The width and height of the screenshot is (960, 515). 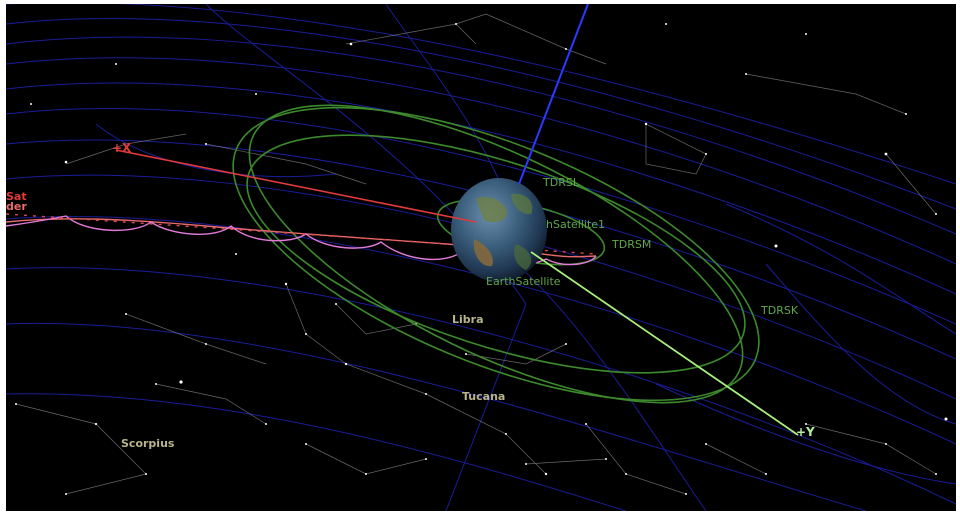 I want to click on constellation-label-libra: Libra, so click(x=468, y=319).